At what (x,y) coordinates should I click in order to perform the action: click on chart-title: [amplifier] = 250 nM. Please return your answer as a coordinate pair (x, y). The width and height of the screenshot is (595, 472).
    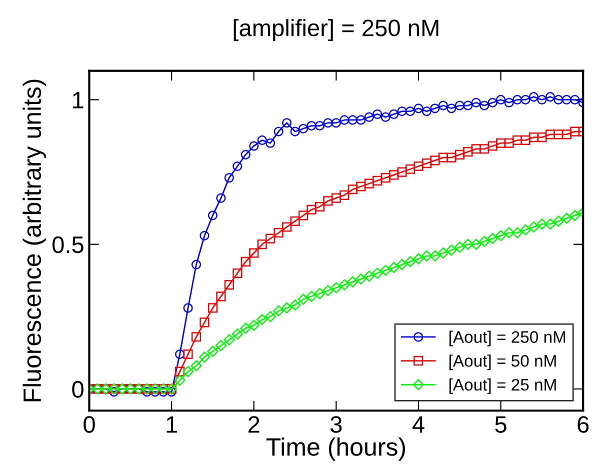
    Looking at the image, I should click on (336, 29).